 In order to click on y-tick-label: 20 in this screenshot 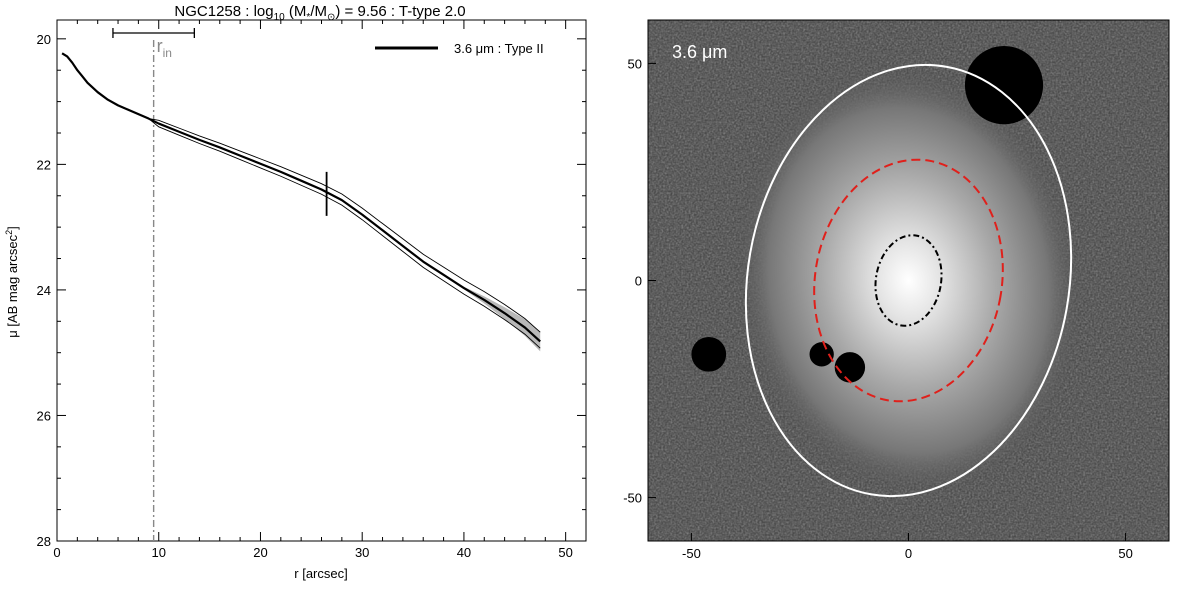, I will do `click(44, 39)`.